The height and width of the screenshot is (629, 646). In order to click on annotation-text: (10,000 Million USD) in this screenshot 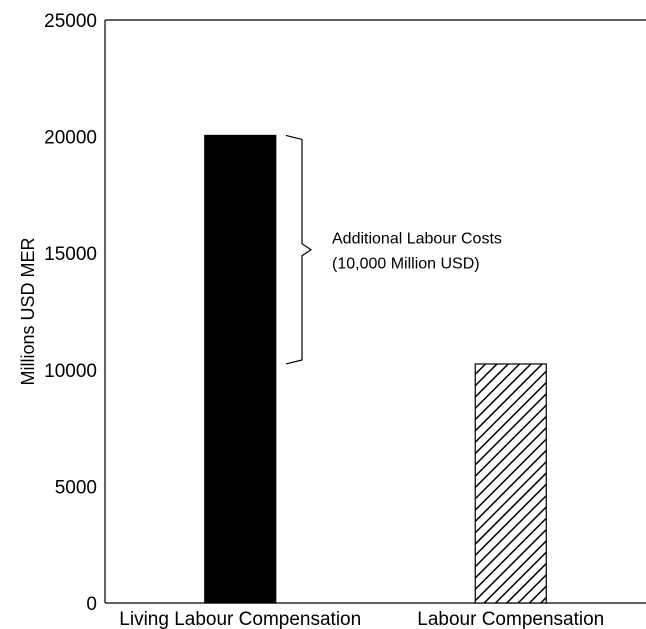, I will do `click(406, 264)`.